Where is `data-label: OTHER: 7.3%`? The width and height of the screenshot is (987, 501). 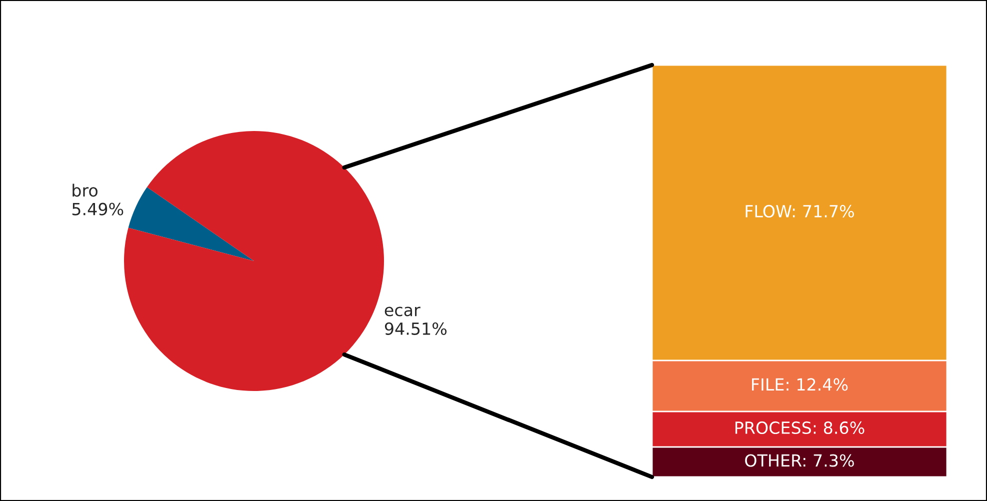
data-label: OTHER: 7.3% is located at coordinates (799, 460).